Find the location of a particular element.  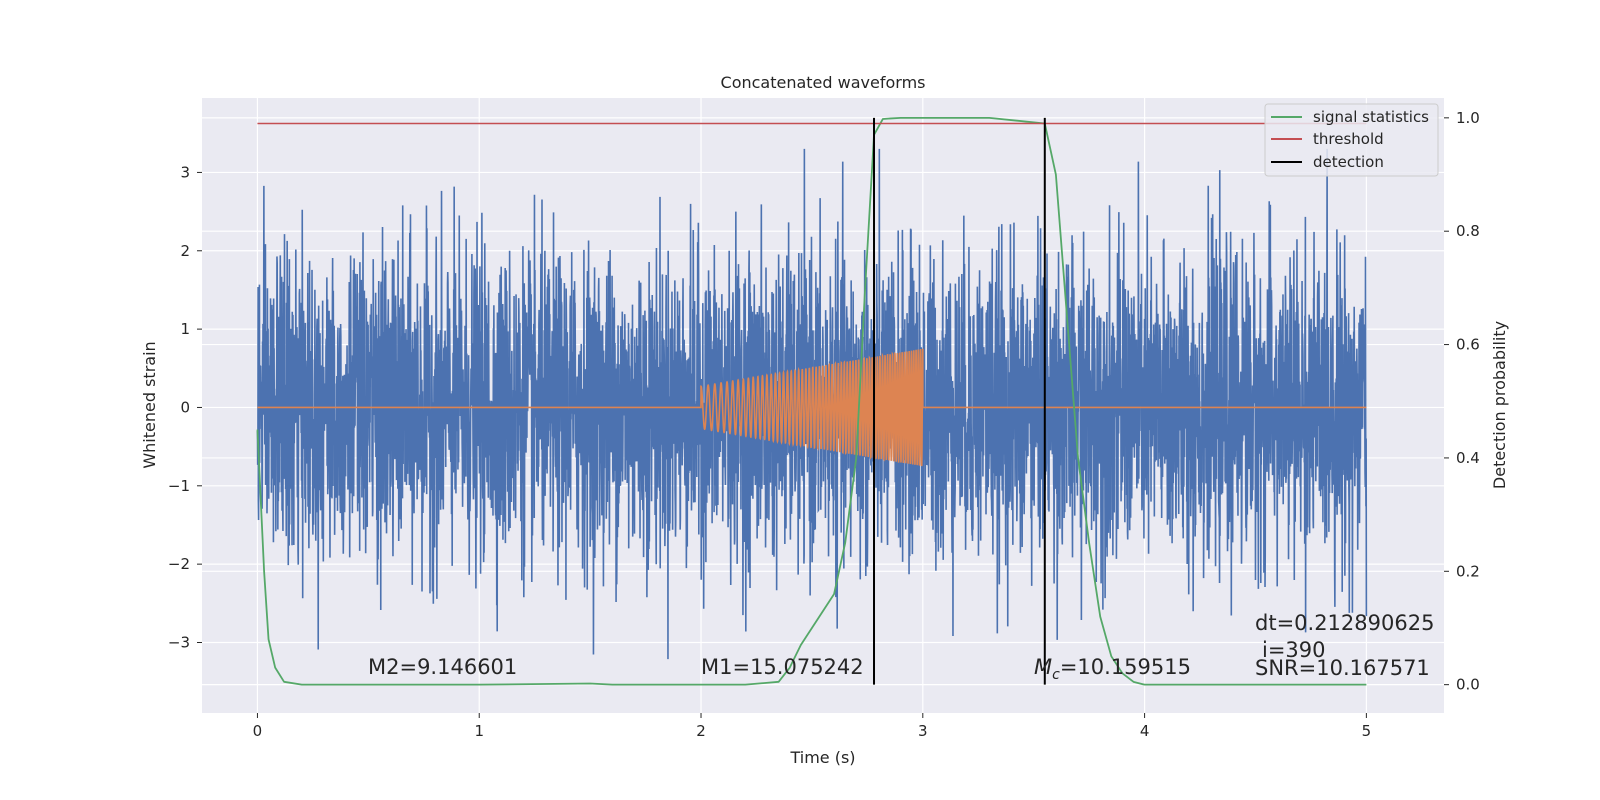

y-right-tick-label: 0.0 is located at coordinates (1468, 685).